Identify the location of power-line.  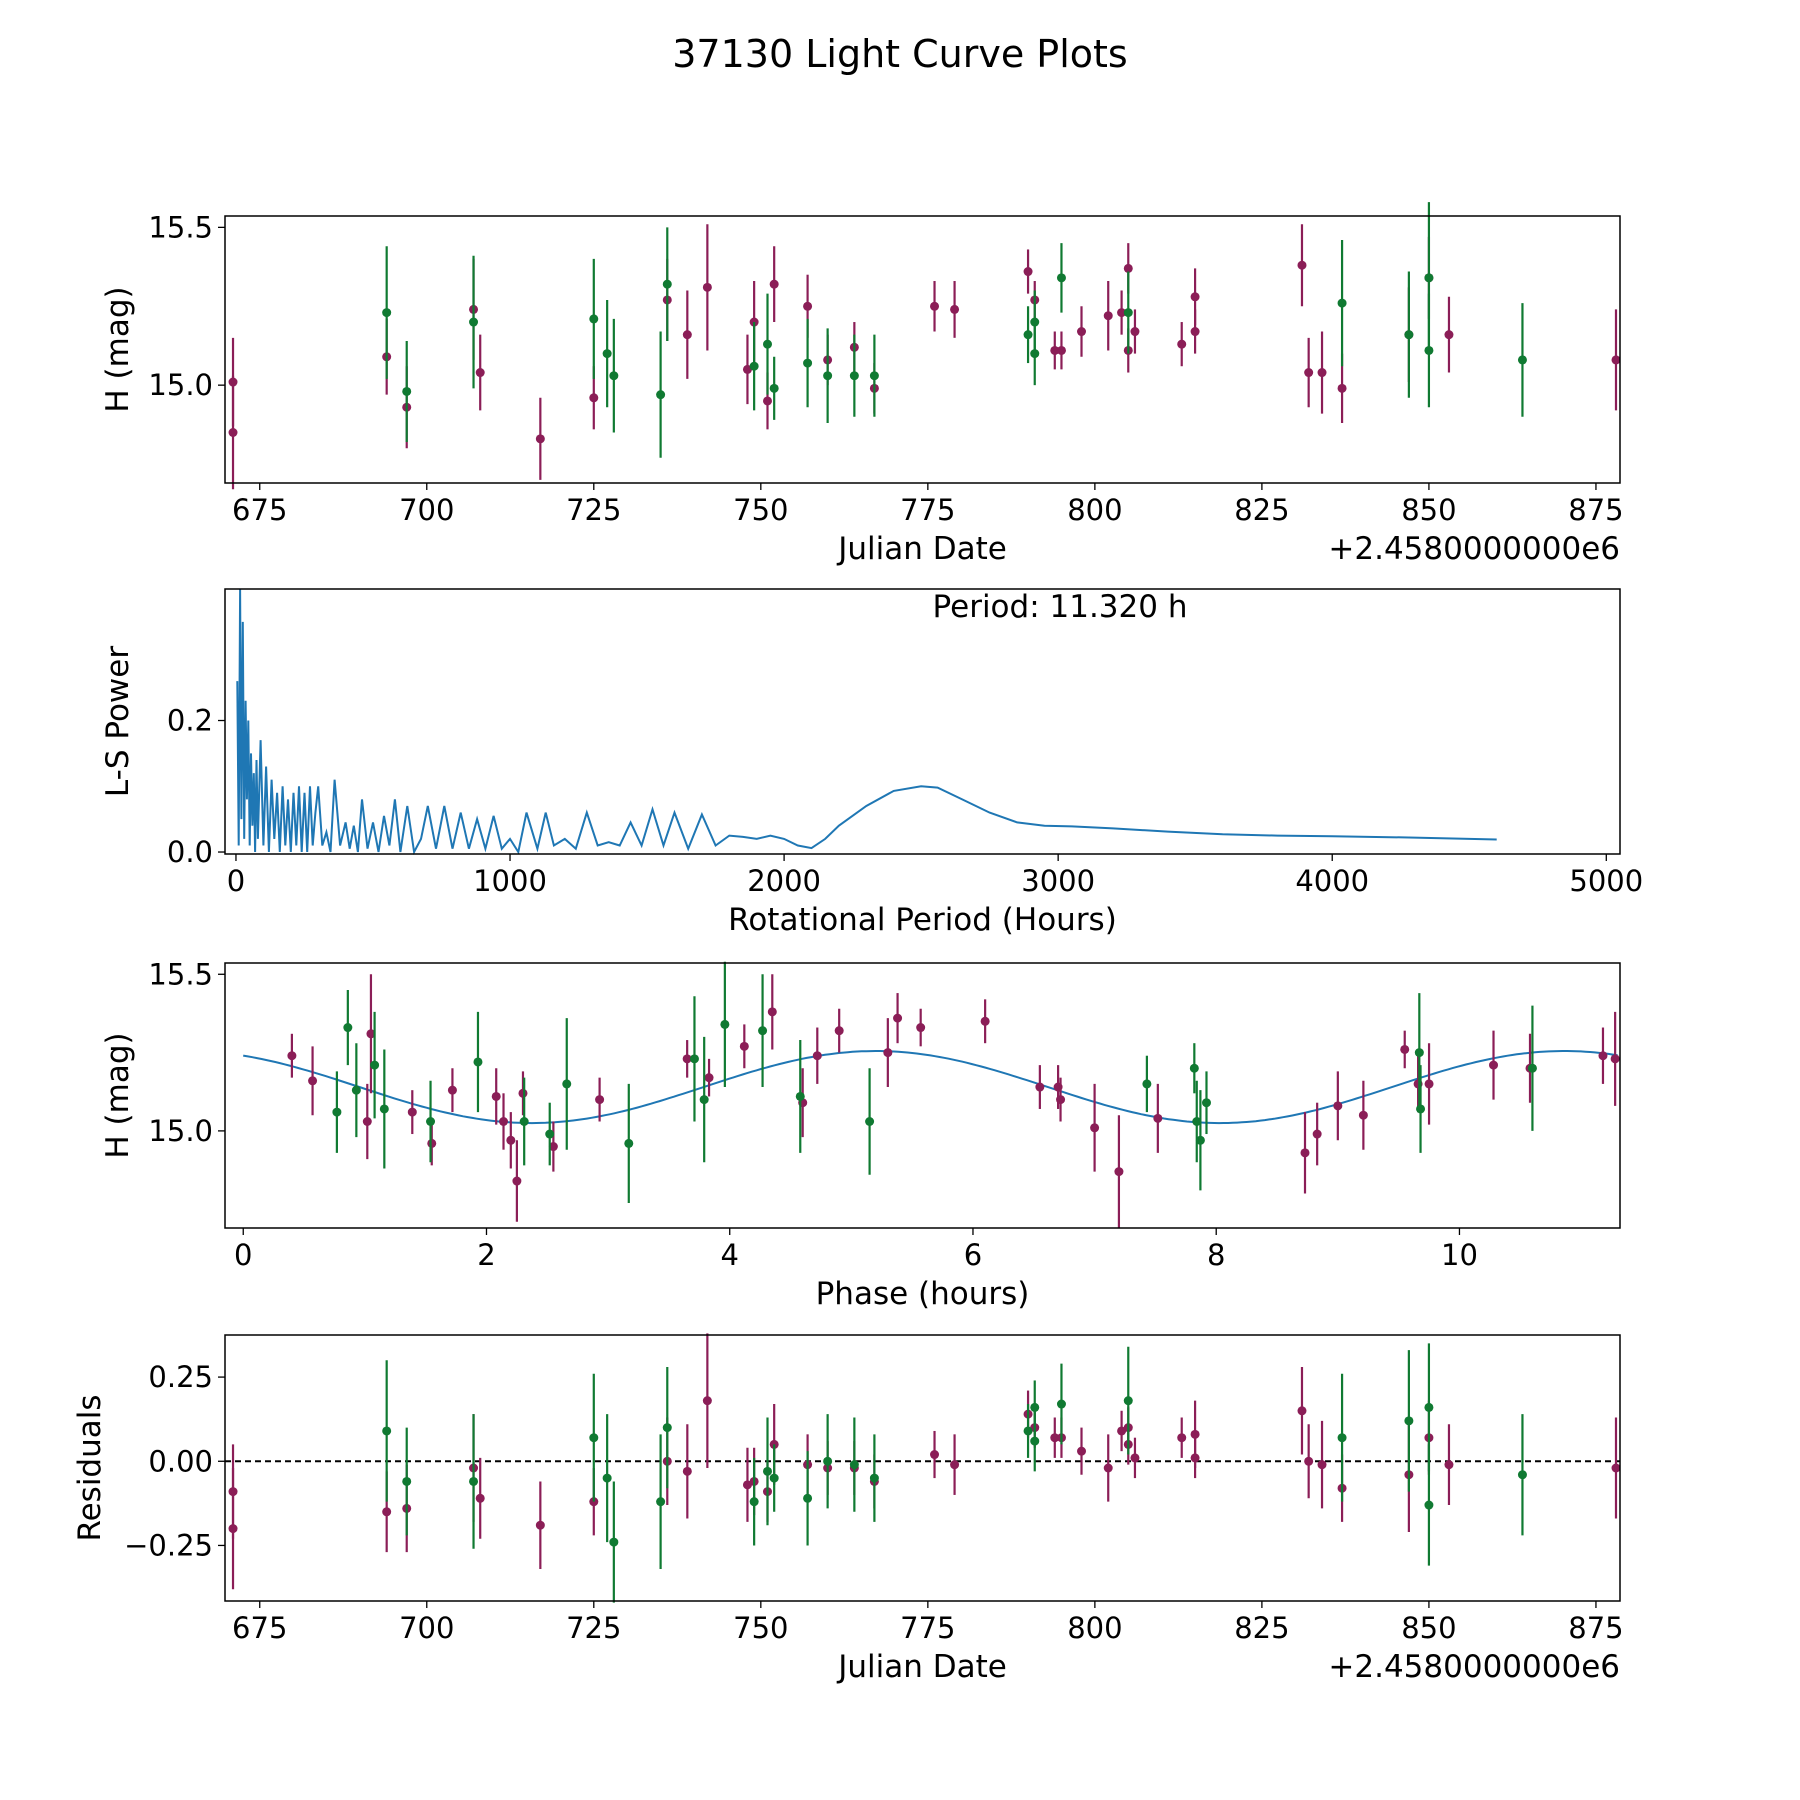
(866, 722).